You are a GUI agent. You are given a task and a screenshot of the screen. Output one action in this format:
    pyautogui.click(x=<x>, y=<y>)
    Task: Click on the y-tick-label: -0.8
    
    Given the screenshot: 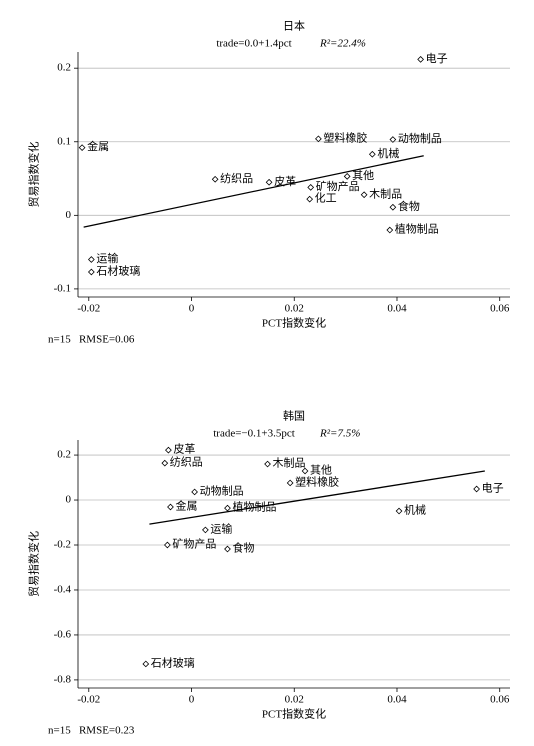 What is the action you would take?
    pyautogui.click(x=63, y=679)
    